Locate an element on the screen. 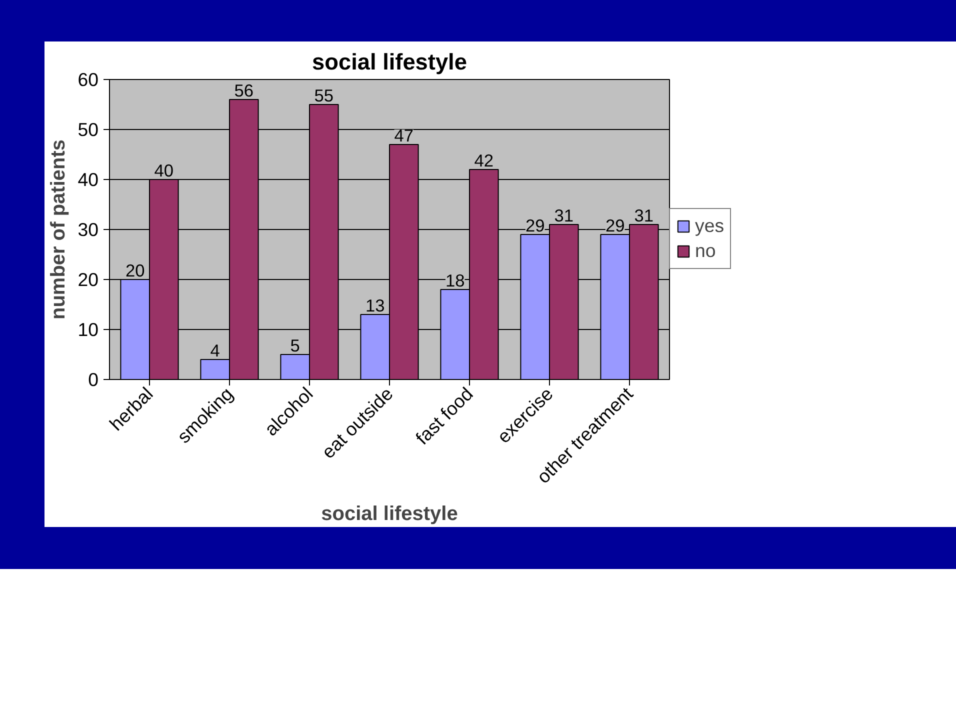  data-label: 20 is located at coordinates (135, 270).